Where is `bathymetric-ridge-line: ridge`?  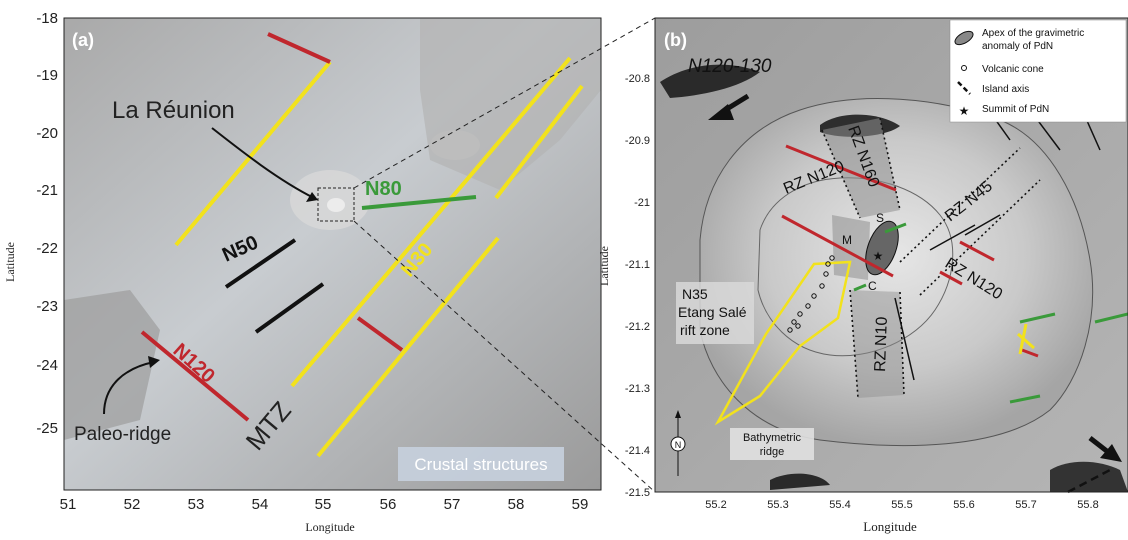
bathymetric-ridge-line: ridge is located at coordinates (772, 452).